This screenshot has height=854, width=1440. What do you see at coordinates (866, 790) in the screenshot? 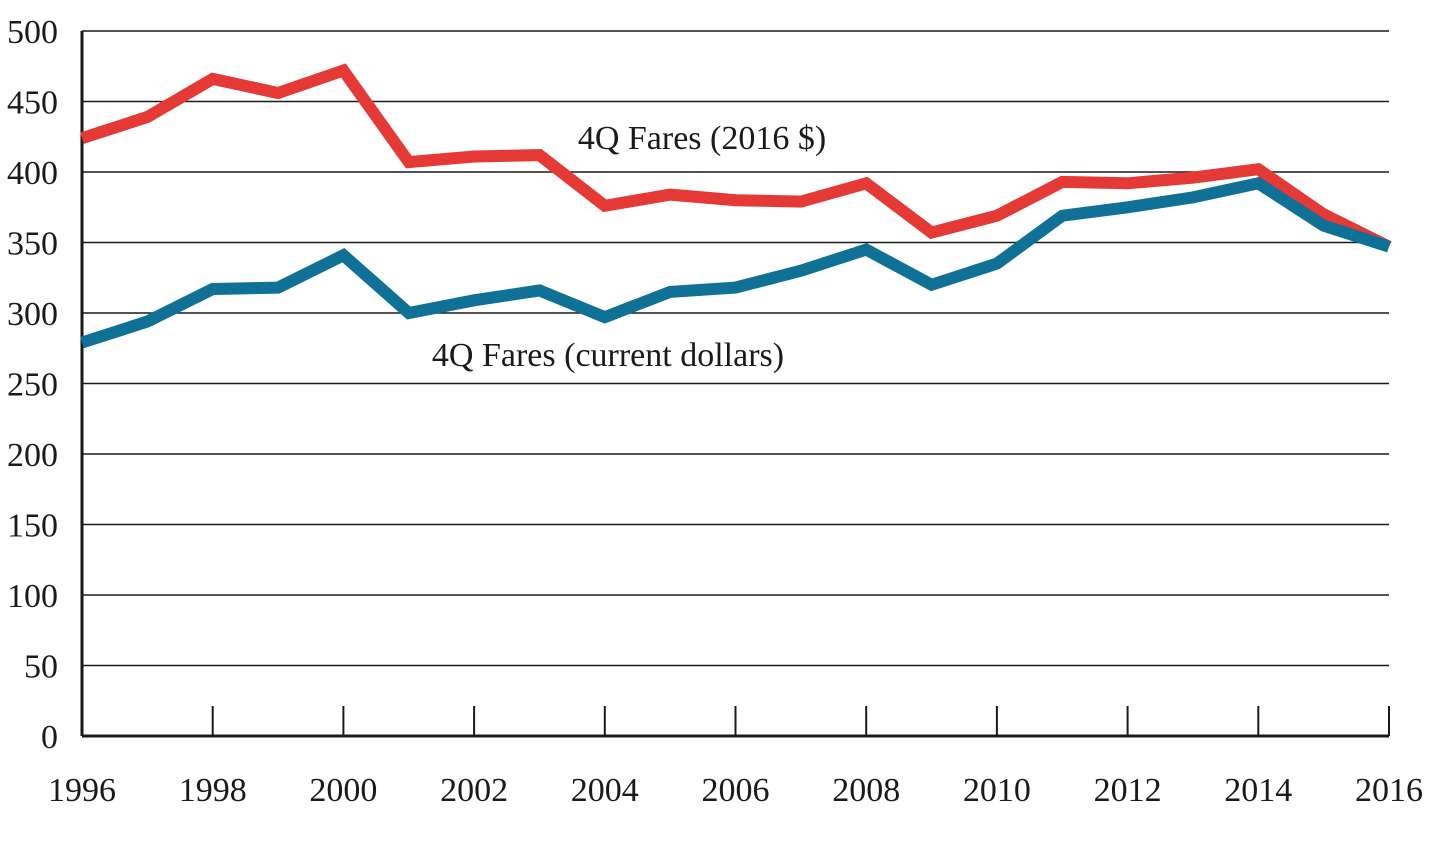
I see `x-tick-label-2008: 2008` at bounding box center [866, 790].